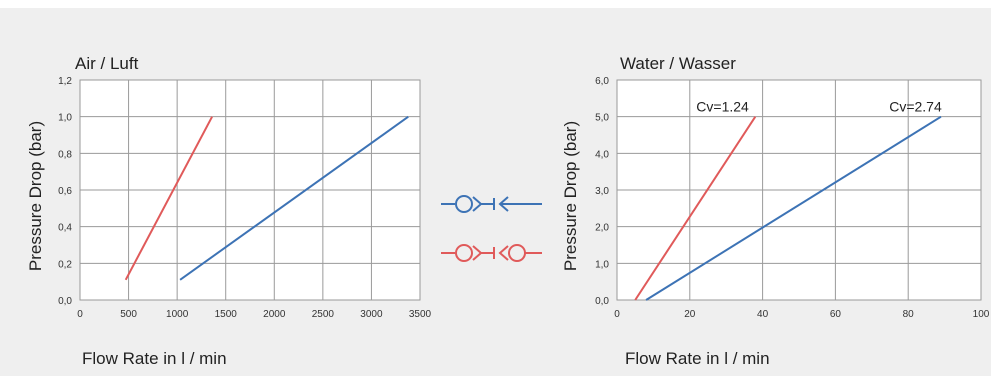 This screenshot has height=376, width=991. I want to click on left-ytick-label: 0,2, so click(65, 264).